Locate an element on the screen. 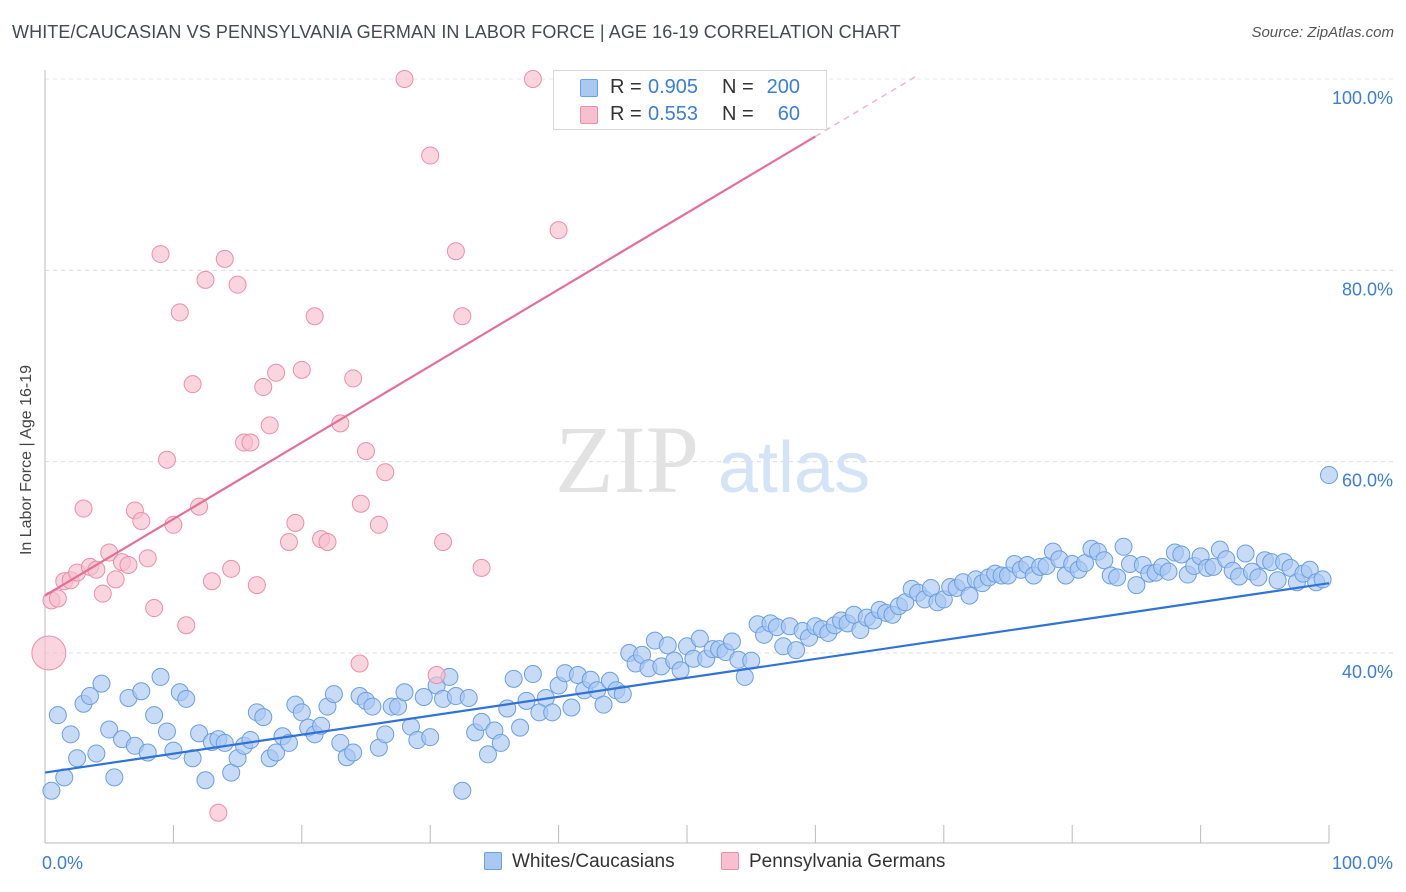  legend-swatch-pa-german is located at coordinates (589, 115).